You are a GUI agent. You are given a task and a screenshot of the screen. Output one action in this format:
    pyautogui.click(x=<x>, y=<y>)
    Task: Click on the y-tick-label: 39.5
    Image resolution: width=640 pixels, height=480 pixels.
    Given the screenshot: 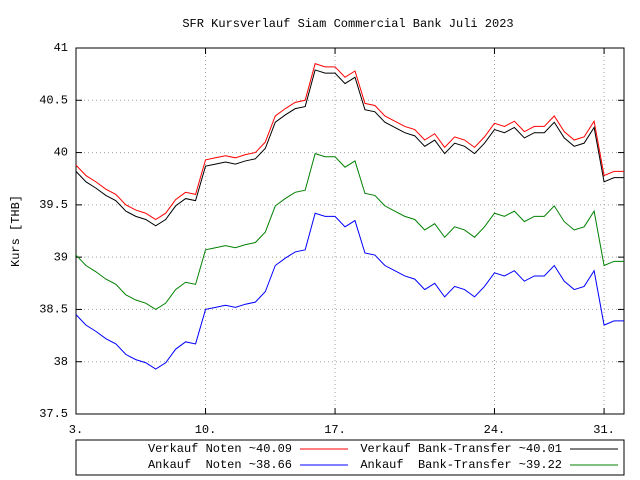 What is the action you would take?
    pyautogui.click(x=53, y=205)
    